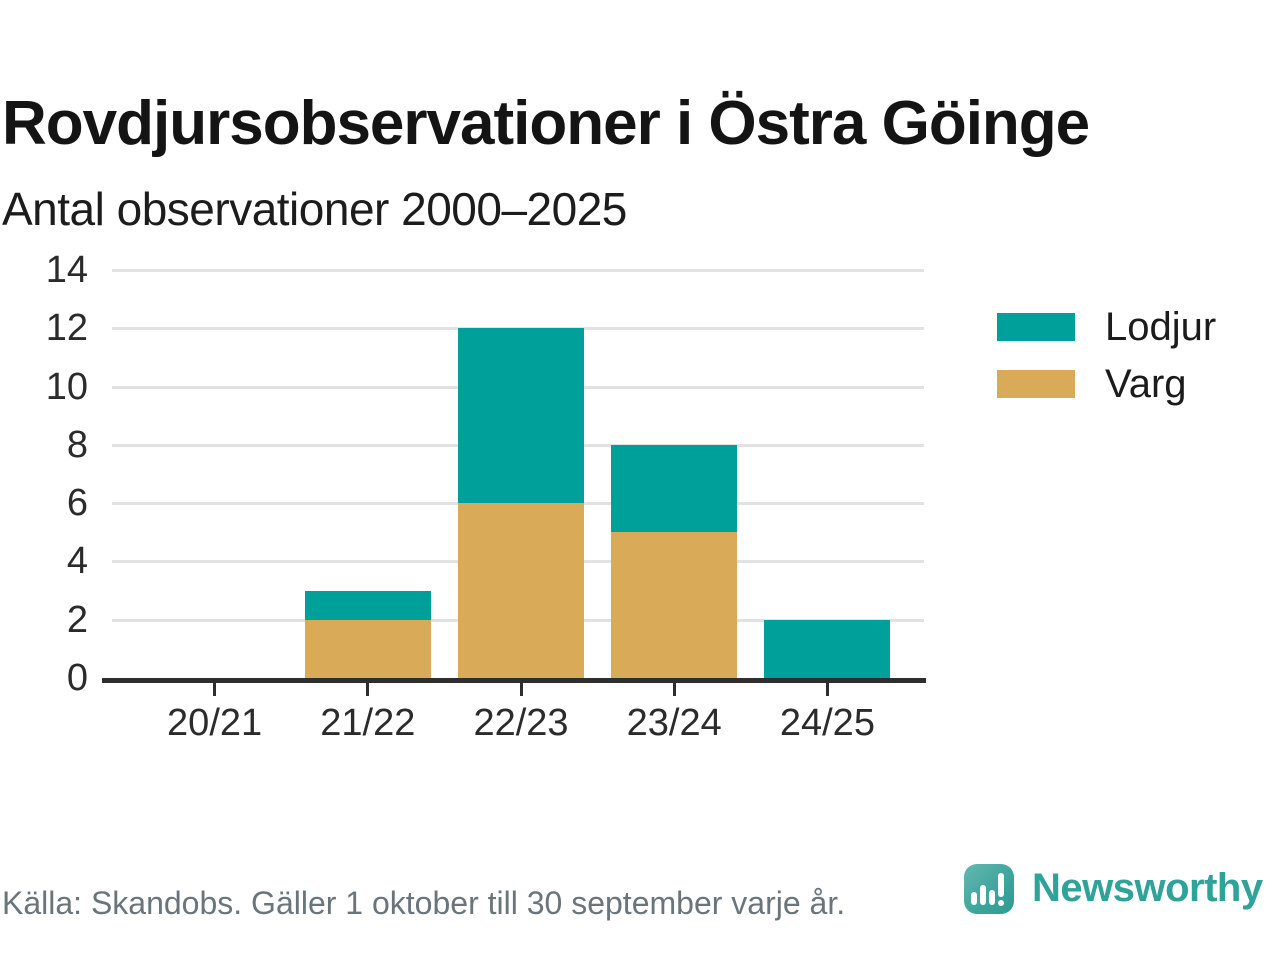 The height and width of the screenshot is (960, 1280). Describe the element at coordinates (66, 328) in the screenshot. I see `y-tick-label: 12` at that location.